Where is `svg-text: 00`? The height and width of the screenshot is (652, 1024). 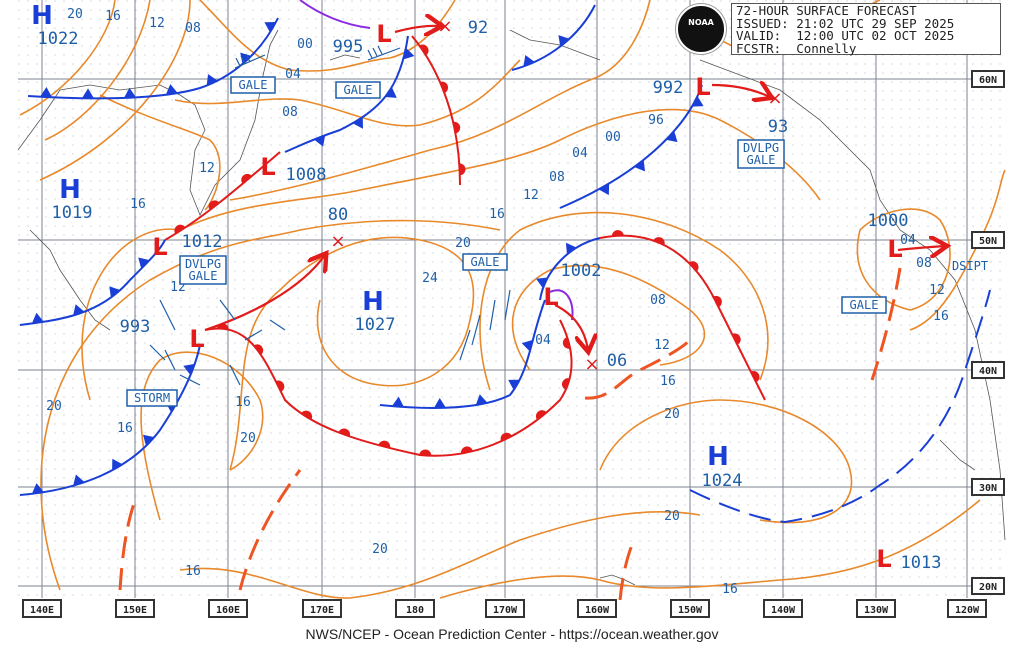 svg-text: 00 is located at coordinates (305, 44).